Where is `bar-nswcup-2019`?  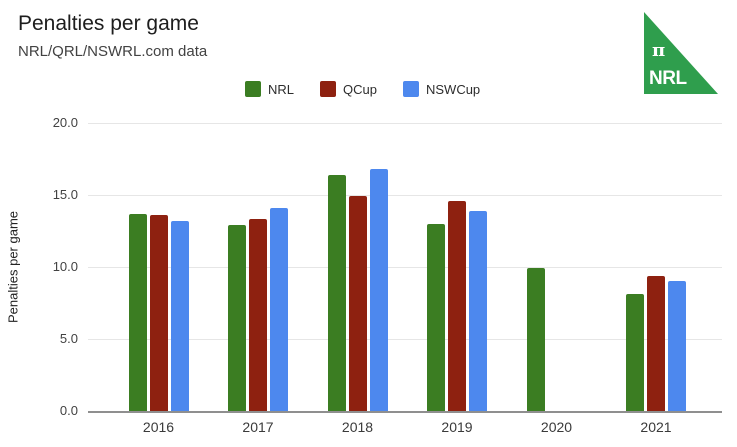
bar-nswcup-2019 is located at coordinates (478, 310).